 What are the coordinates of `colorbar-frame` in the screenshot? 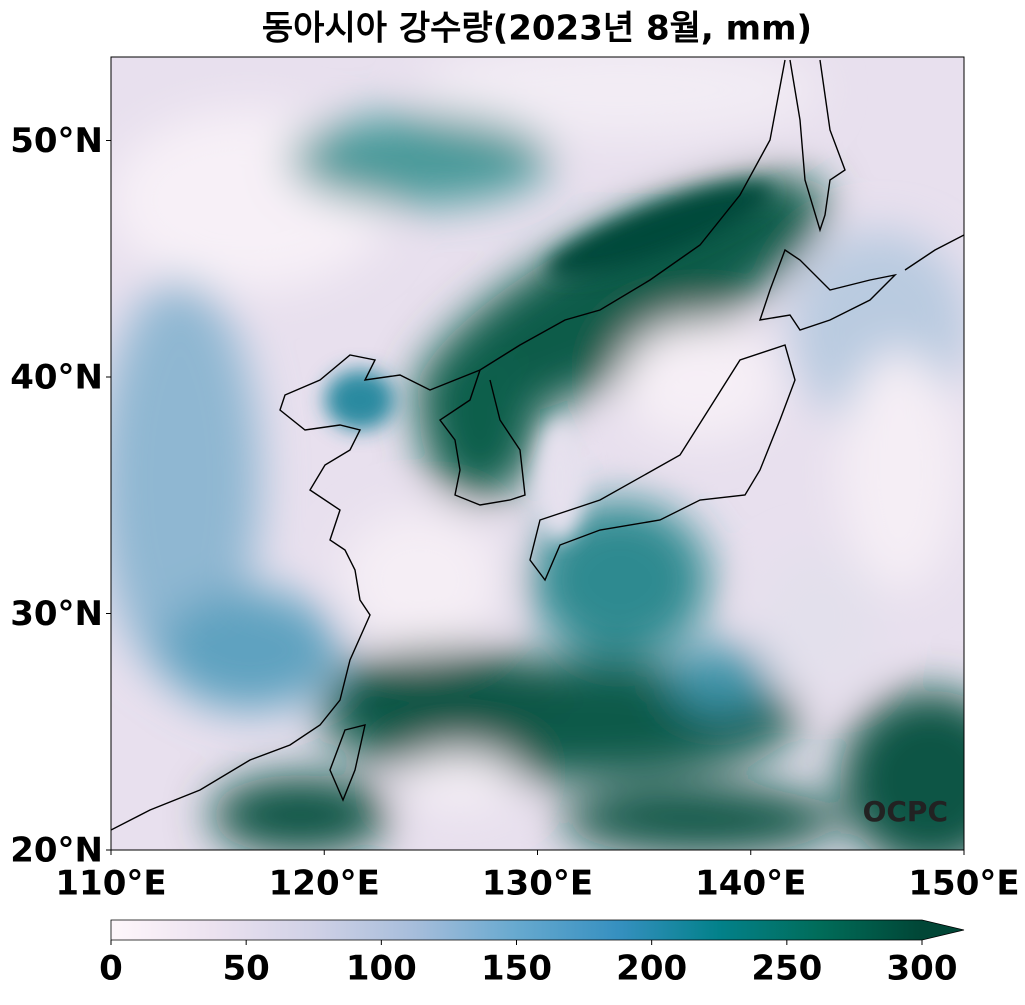 It's located at (537, 930).